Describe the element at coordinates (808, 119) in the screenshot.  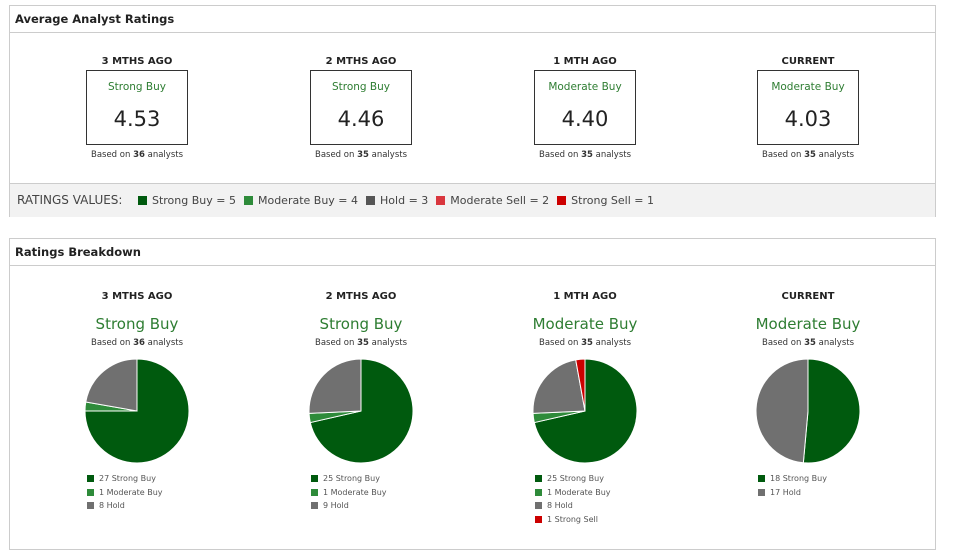
I see `rating-value: 4.03` at that location.